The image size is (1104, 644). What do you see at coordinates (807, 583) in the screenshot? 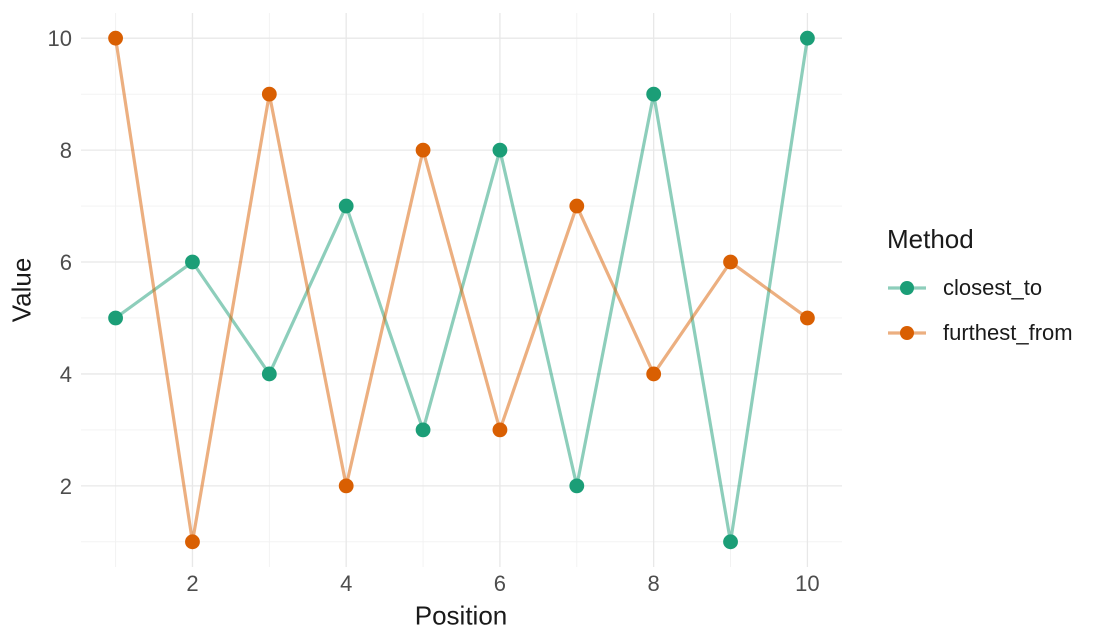
I see `x-tick-label: 10` at bounding box center [807, 583].